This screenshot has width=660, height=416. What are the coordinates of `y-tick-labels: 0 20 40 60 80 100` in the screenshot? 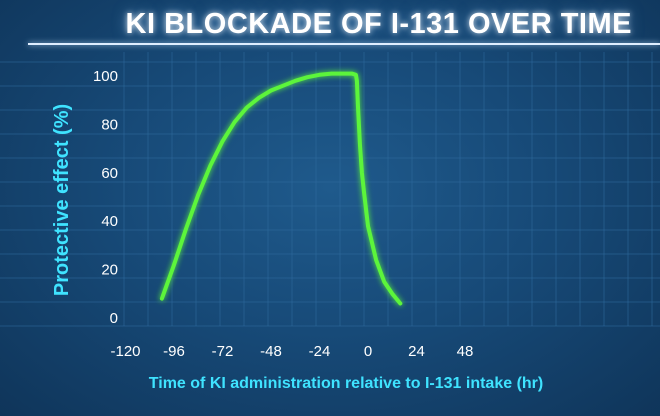 It's located at (105, 197).